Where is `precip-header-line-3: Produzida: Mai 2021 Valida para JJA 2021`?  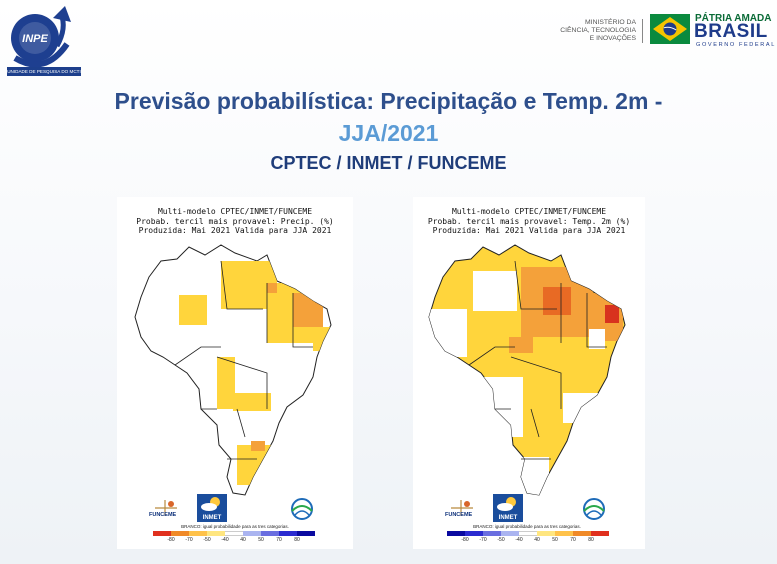 precip-header-line-3: Produzida: Mai 2021 Valida para JJA 2021 is located at coordinates (235, 230).